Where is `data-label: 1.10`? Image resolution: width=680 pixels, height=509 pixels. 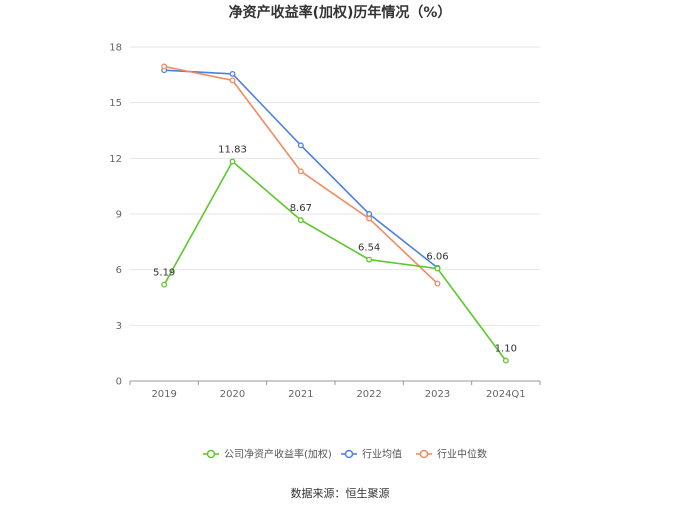 data-label: 1.10 is located at coordinates (506, 349).